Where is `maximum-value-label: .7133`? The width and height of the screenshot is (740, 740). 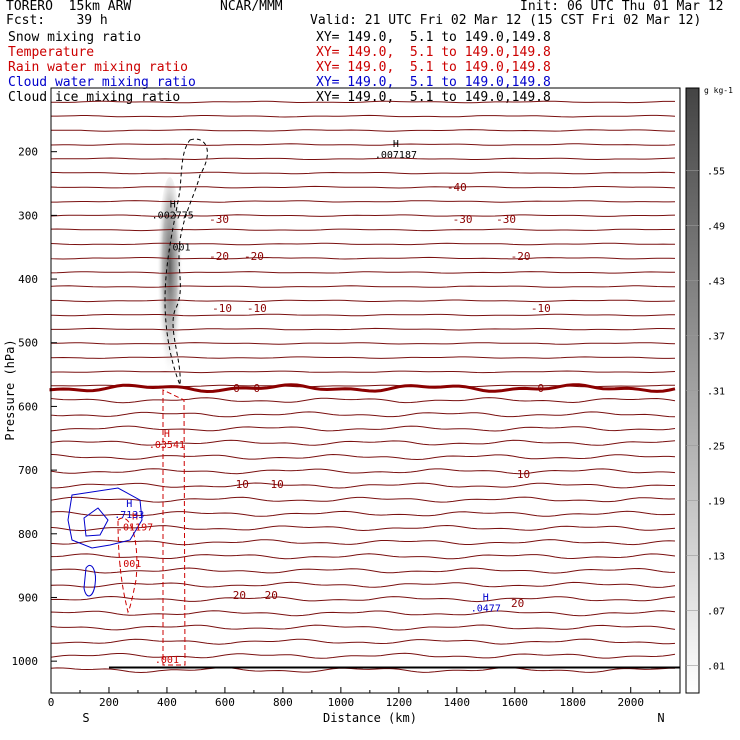 maximum-value-label: .7133 is located at coordinates (129, 515).